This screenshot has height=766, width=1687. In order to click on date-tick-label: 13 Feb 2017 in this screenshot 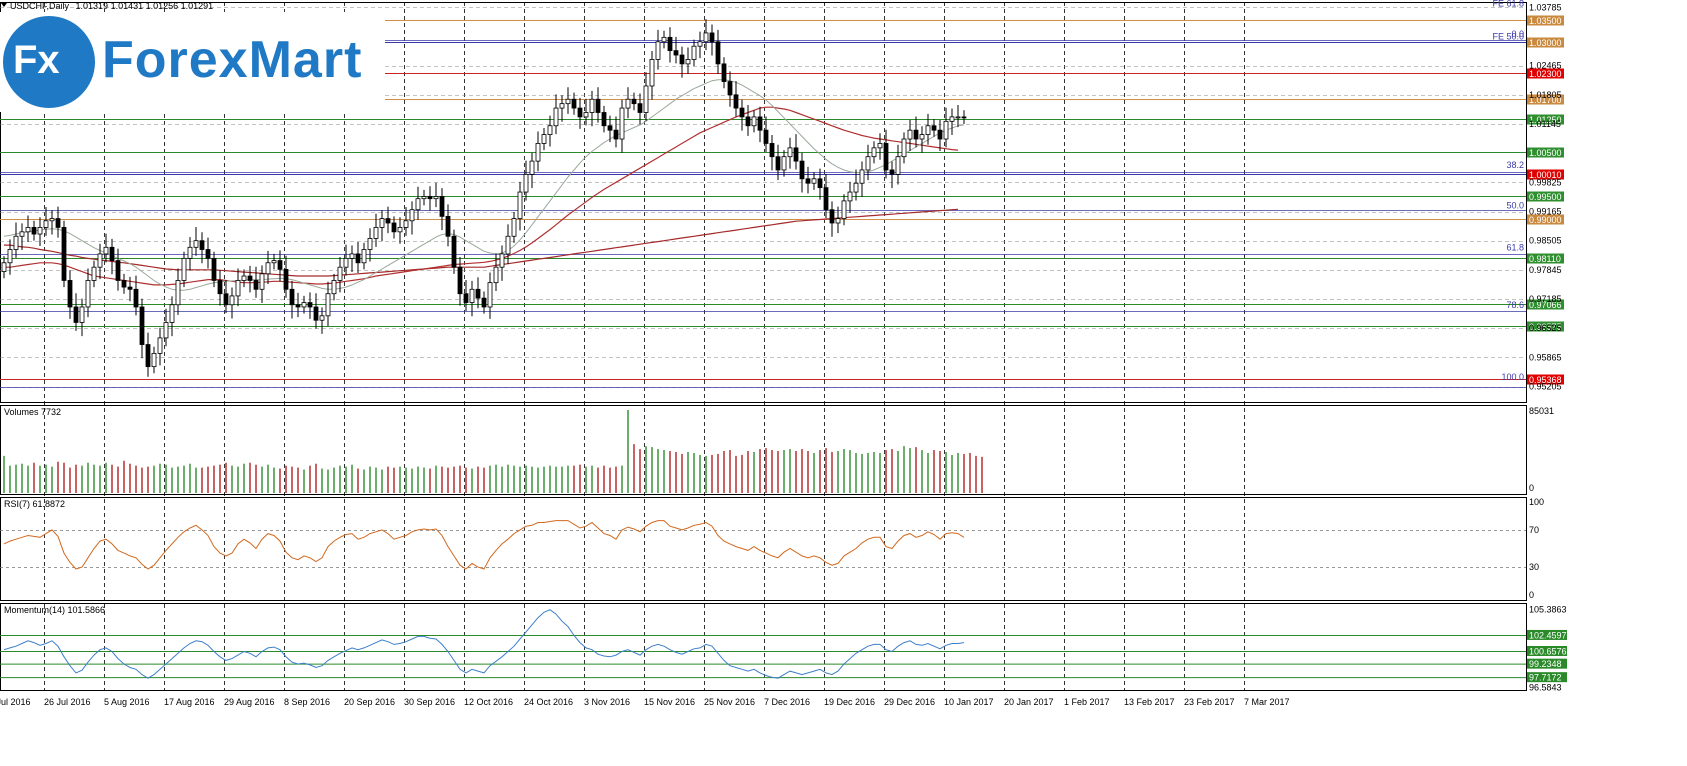, I will do `click(1149, 702)`.